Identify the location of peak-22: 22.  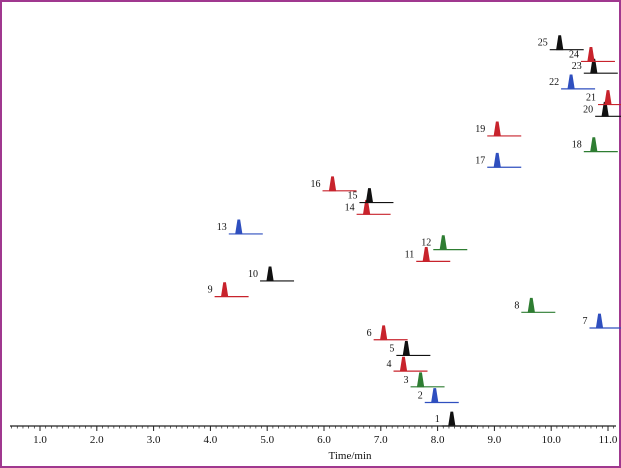
(572, 82).